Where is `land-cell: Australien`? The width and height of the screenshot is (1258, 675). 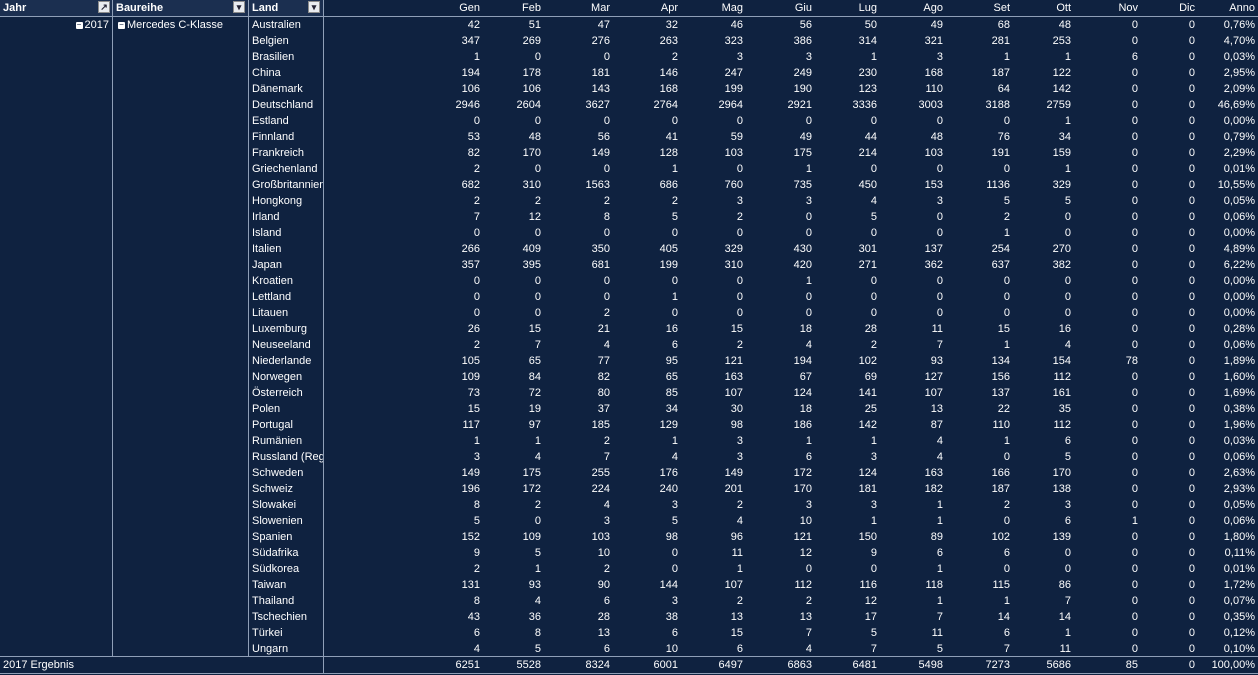 land-cell: Australien is located at coordinates (276, 25).